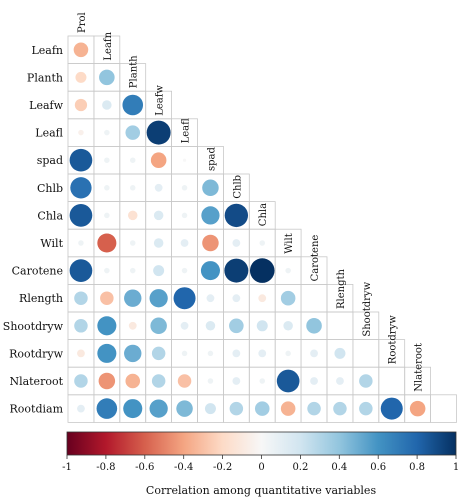 This screenshot has width=474, height=500. What do you see at coordinates (341, 288) in the screenshot?
I see `column-label: Rlength` at bounding box center [341, 288].